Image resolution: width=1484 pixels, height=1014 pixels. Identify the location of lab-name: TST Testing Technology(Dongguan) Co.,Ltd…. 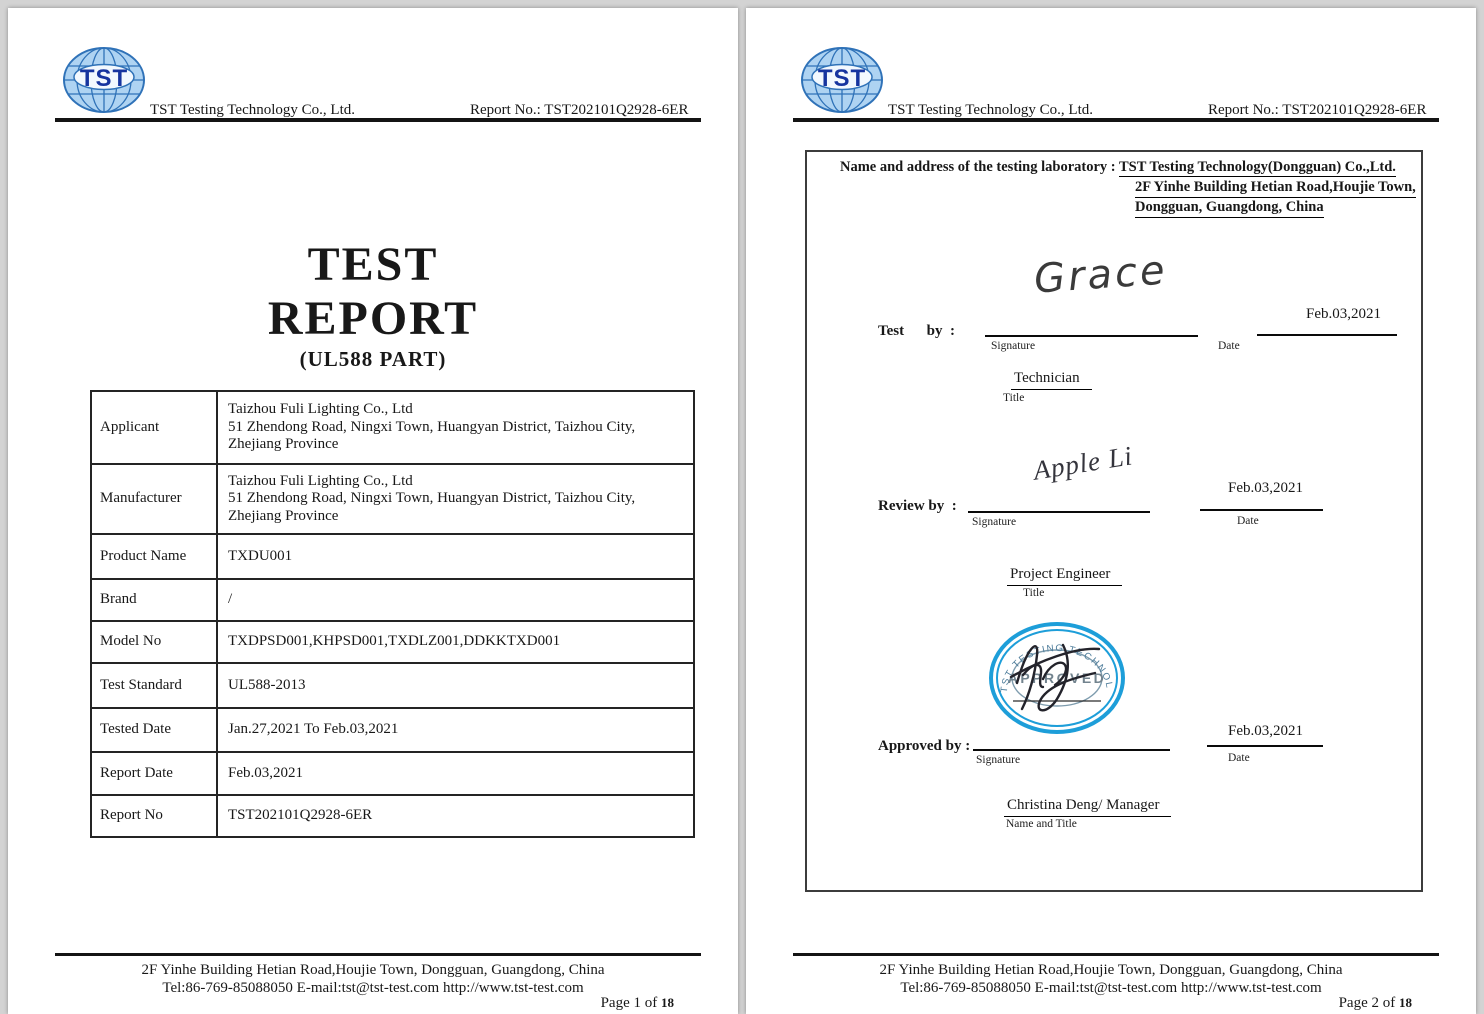
(1257, 168).